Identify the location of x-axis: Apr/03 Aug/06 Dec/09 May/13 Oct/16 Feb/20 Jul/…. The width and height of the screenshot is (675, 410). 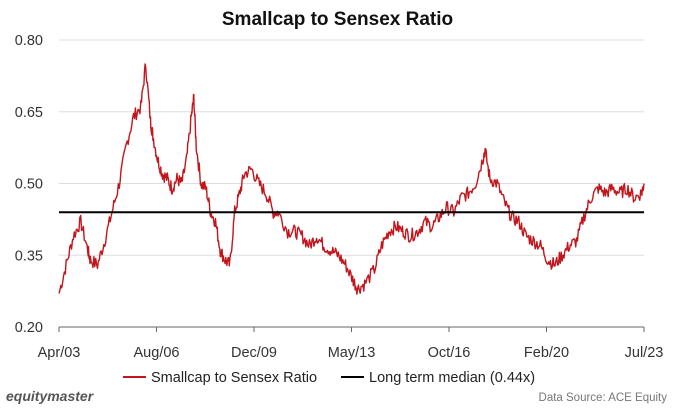
(351, 343).